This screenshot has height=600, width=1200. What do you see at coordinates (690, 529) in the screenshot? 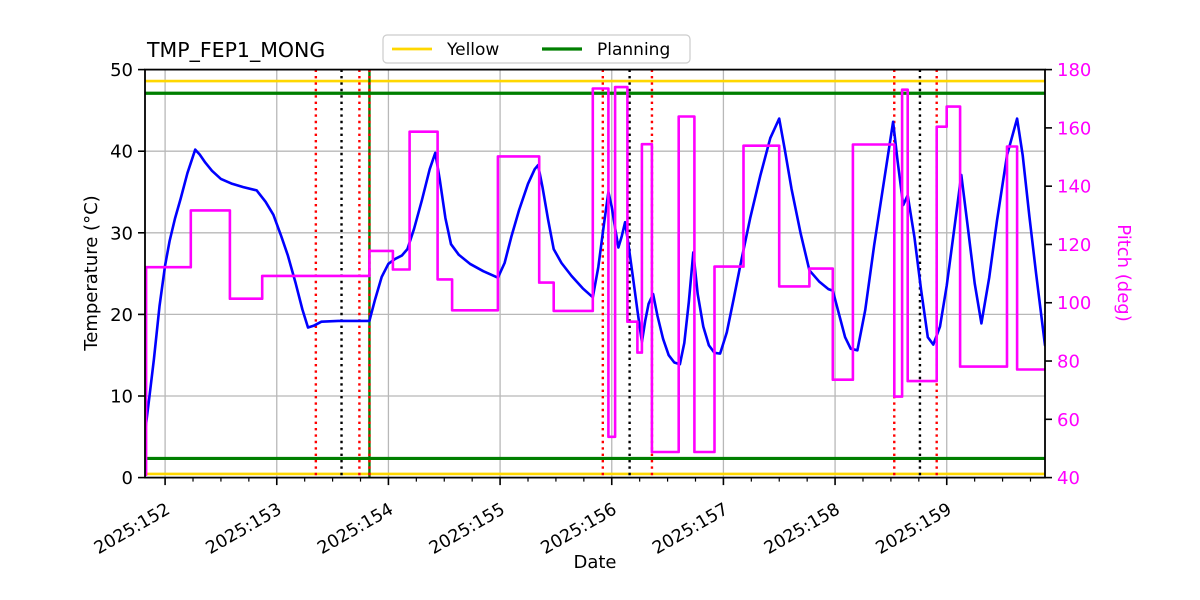
I see `x-tick-label: 2025:157` at bounding box center [690, 529].